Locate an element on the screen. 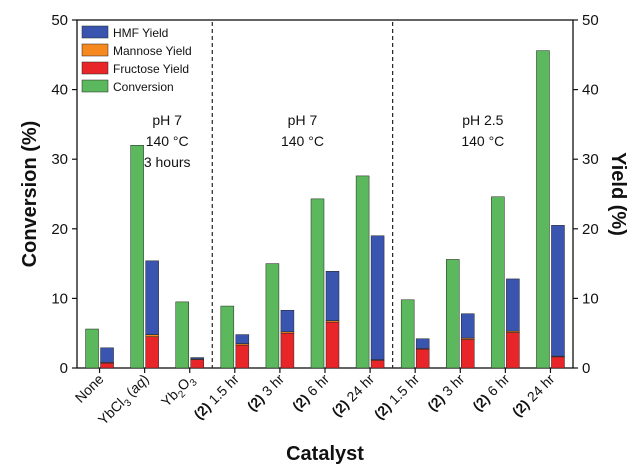 The width and height of the screenshot is (633, 471). y-tick-label-left: 50 is located at coordinates (59, 20).